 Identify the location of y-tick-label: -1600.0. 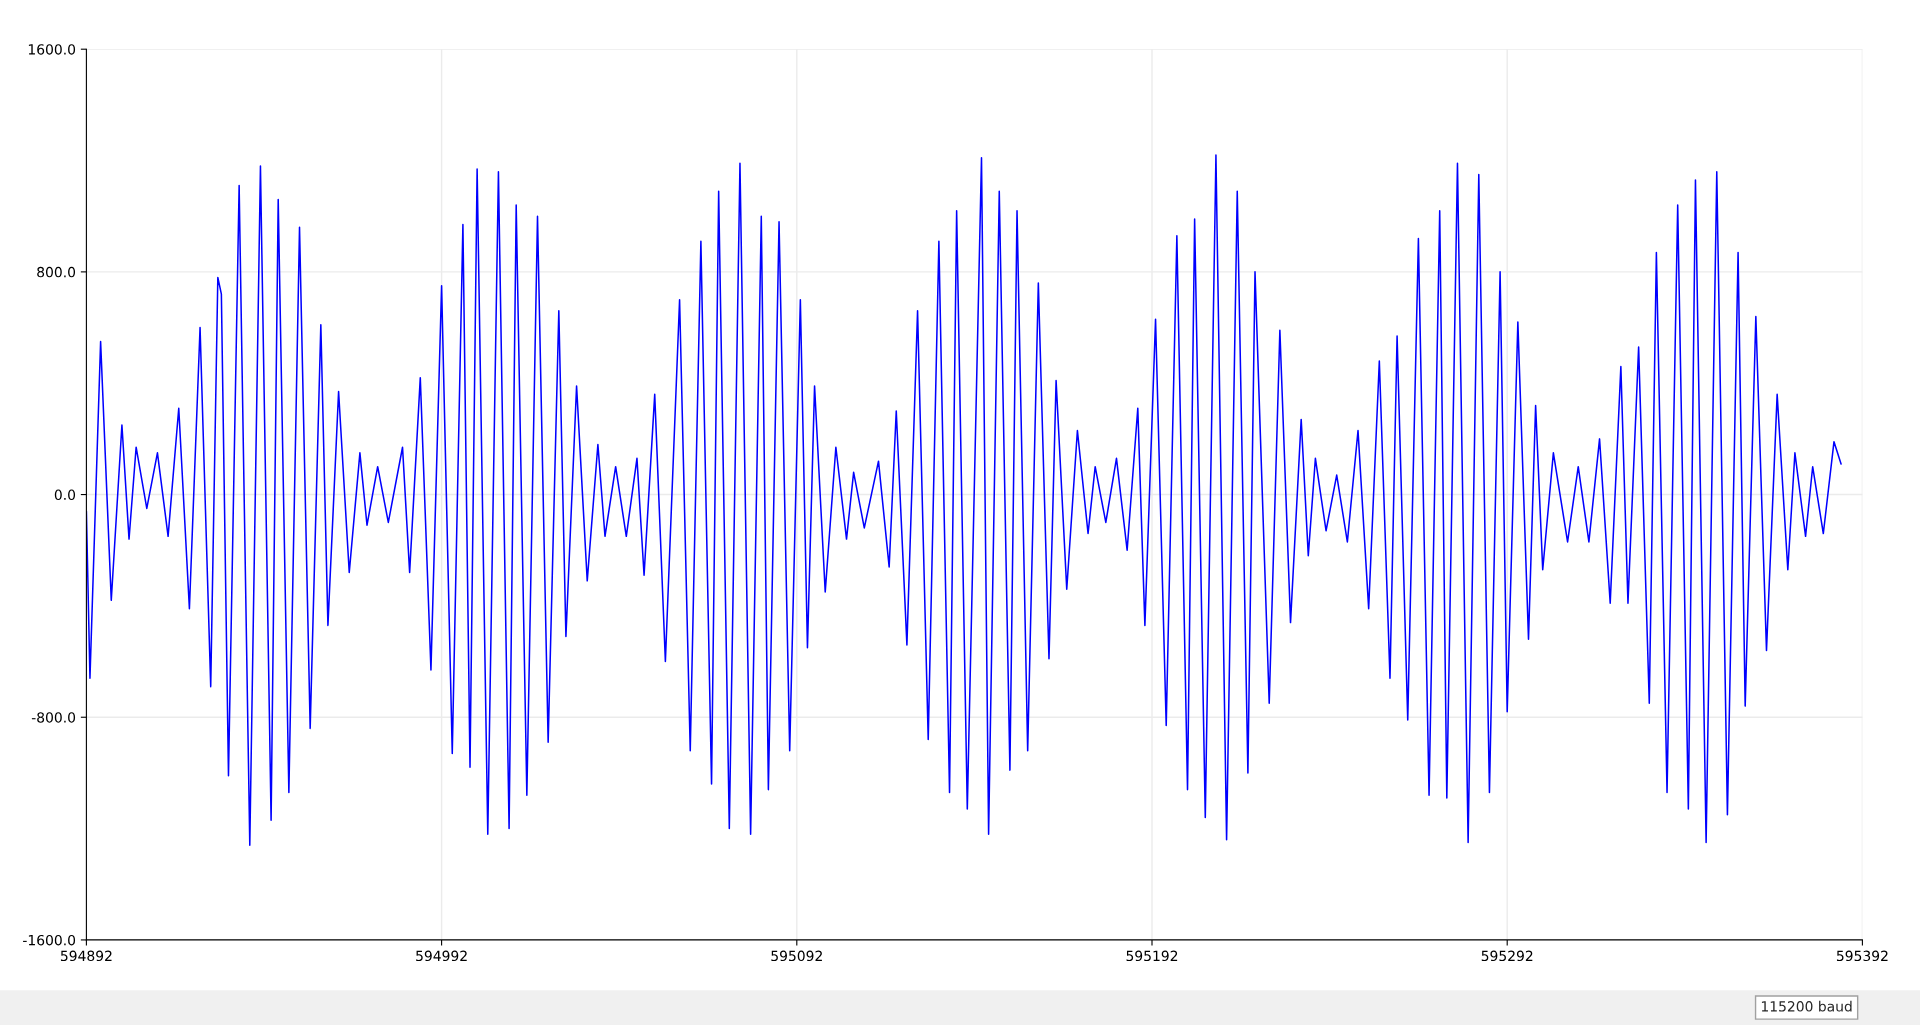
(49, 940).